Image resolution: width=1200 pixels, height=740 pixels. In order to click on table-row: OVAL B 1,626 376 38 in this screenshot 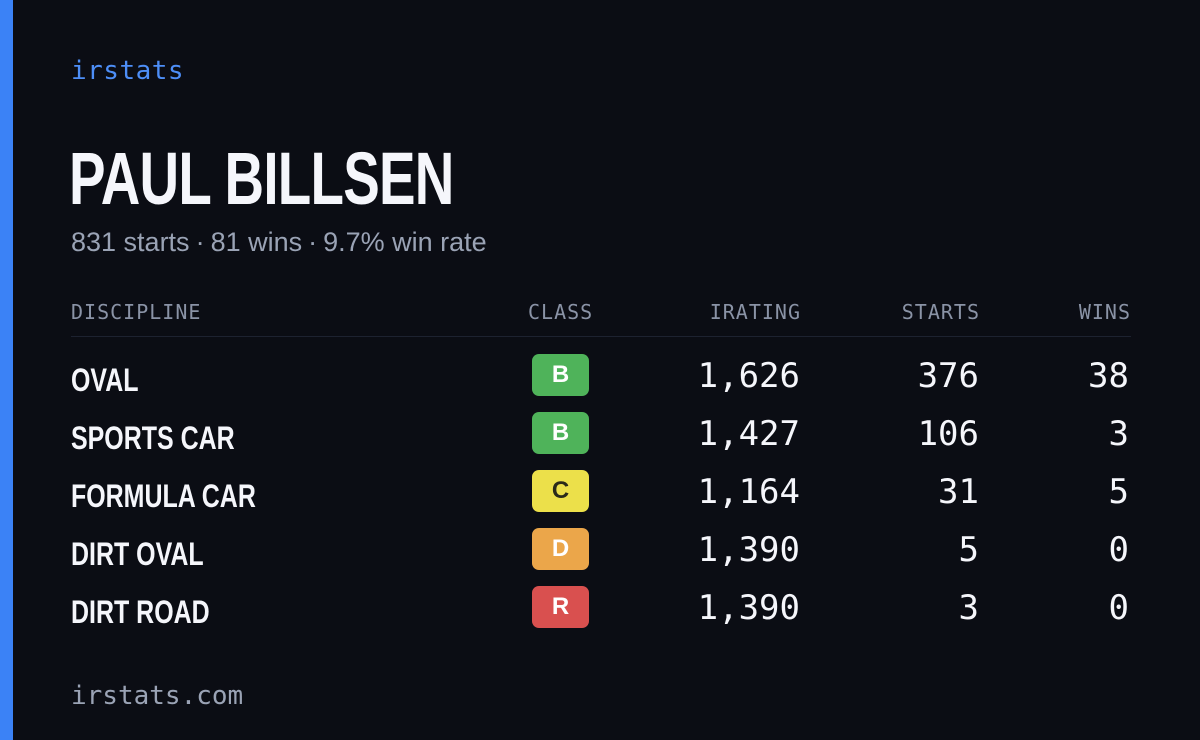, I will do `click(601, 383)`.